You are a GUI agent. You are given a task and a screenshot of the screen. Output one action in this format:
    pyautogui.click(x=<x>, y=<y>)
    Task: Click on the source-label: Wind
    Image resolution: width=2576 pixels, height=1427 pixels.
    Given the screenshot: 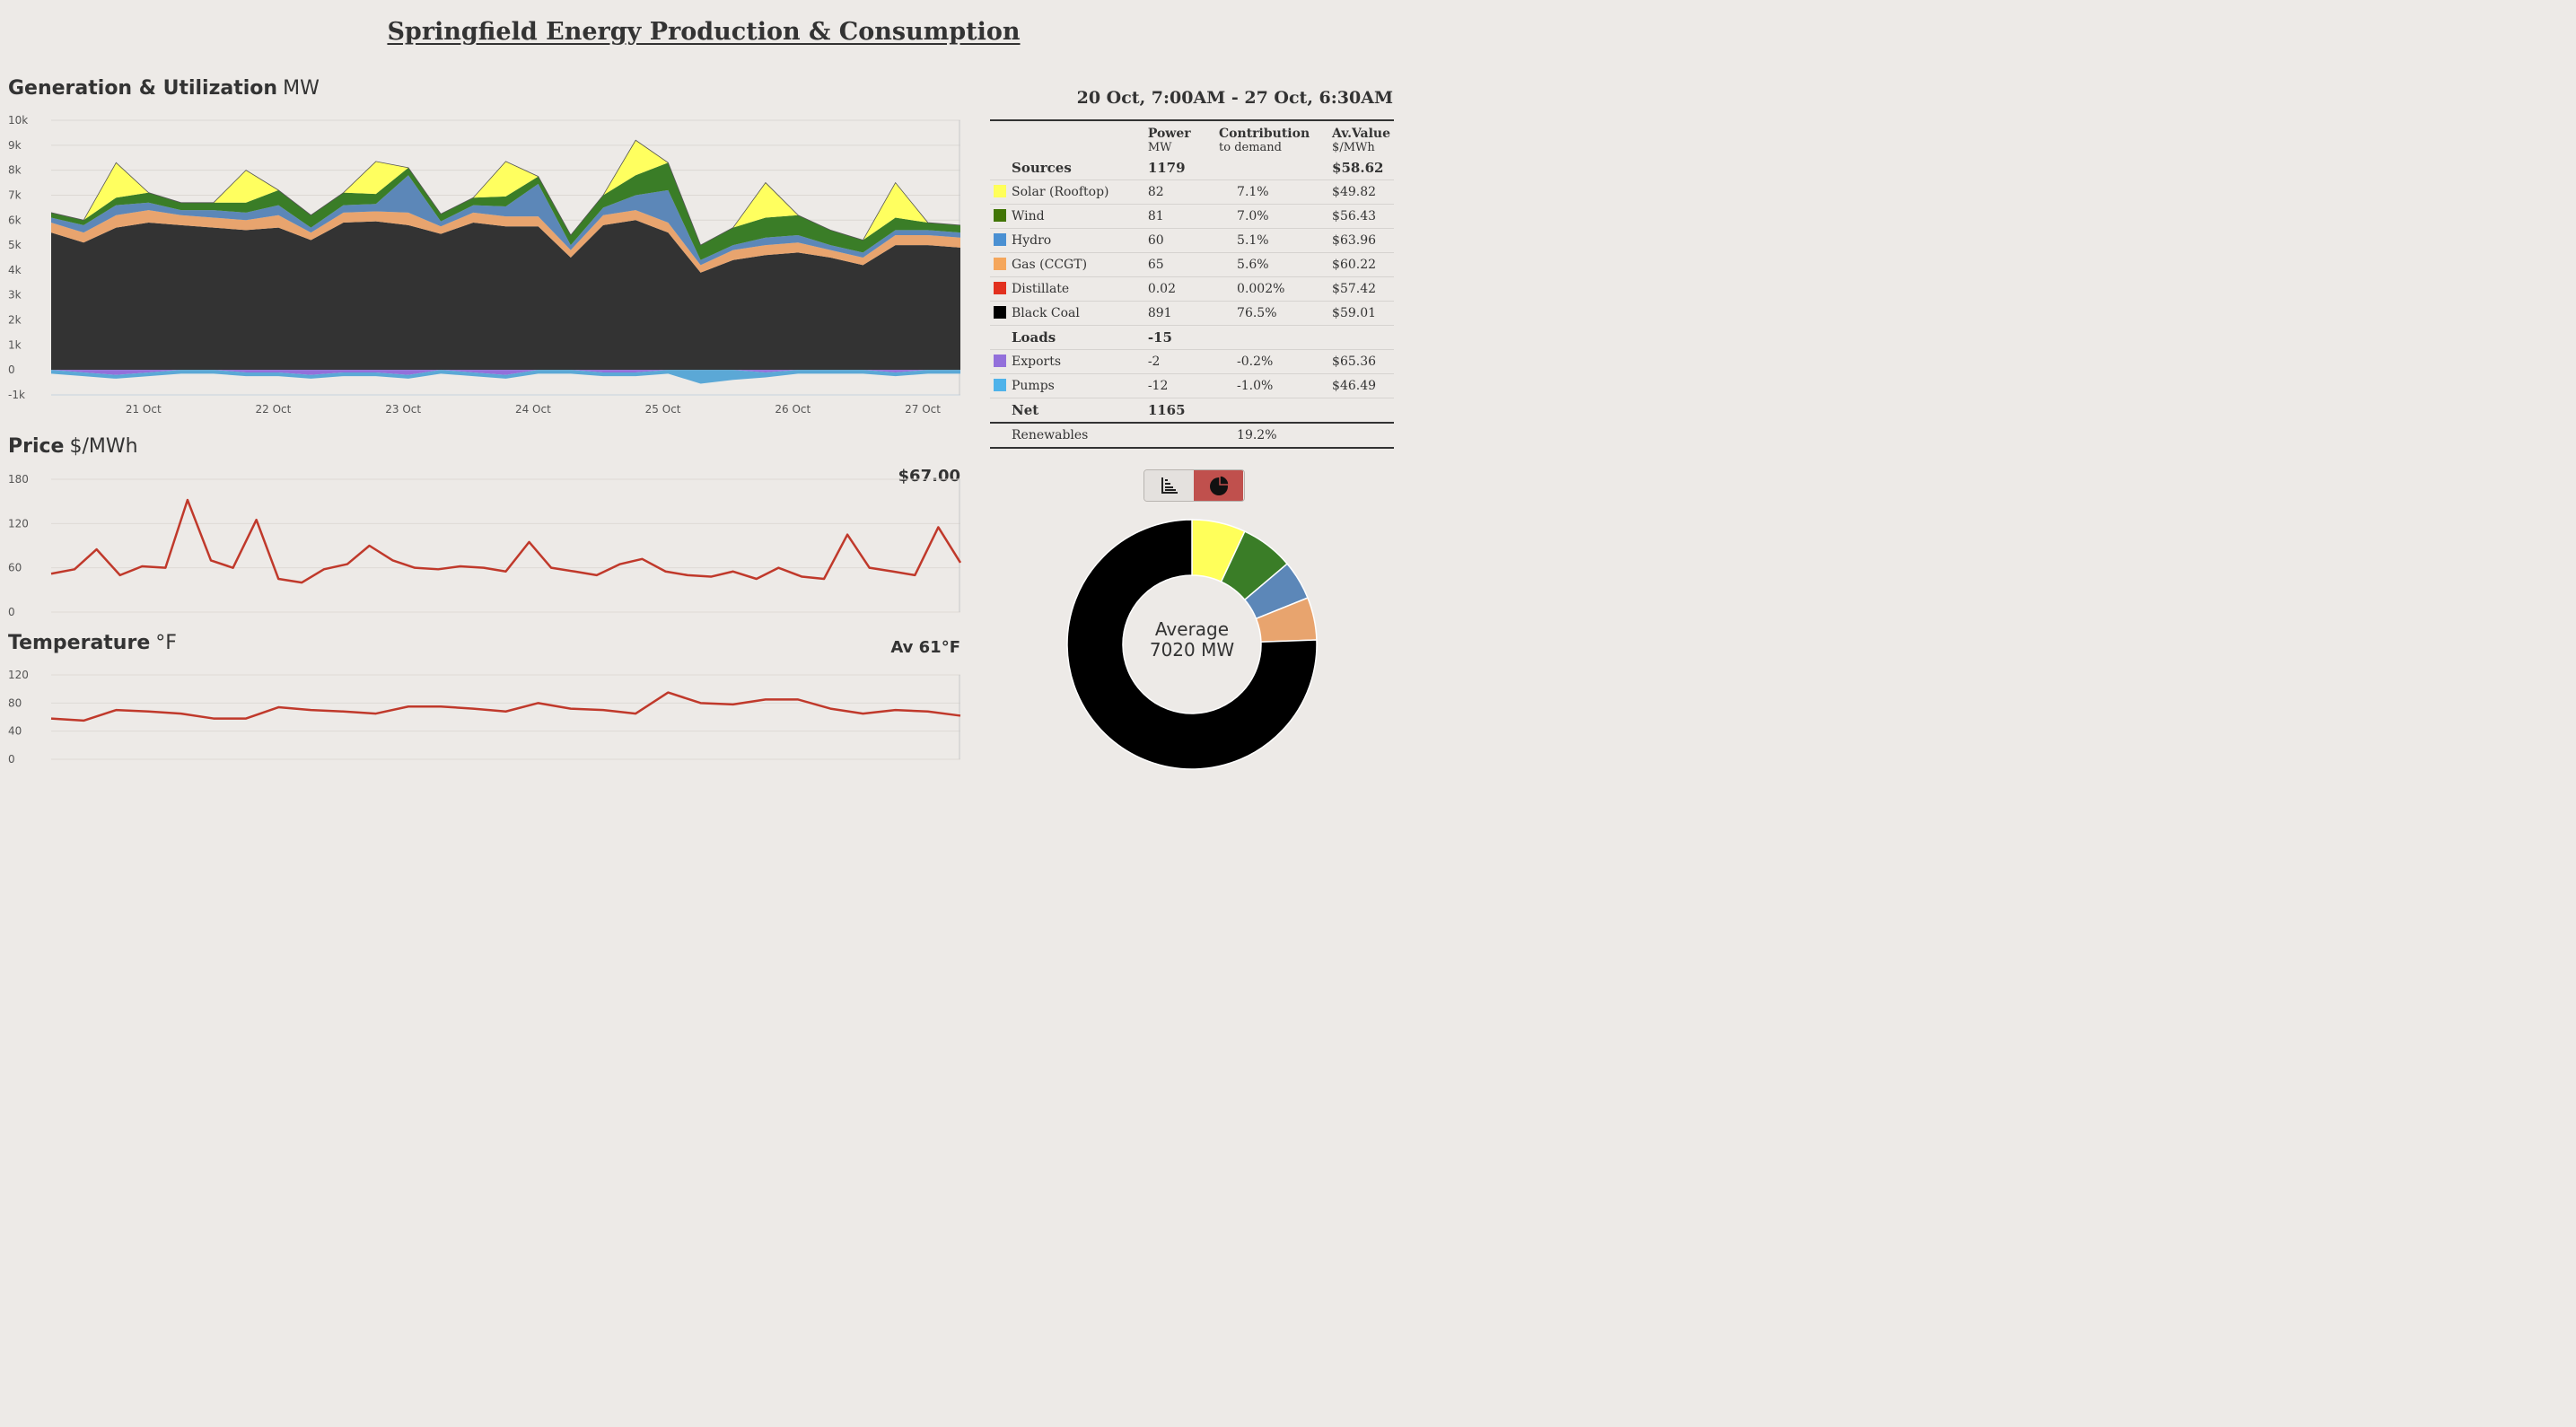 What is the action you would take?
    pyautogui.click(x=1028, y=216)
    